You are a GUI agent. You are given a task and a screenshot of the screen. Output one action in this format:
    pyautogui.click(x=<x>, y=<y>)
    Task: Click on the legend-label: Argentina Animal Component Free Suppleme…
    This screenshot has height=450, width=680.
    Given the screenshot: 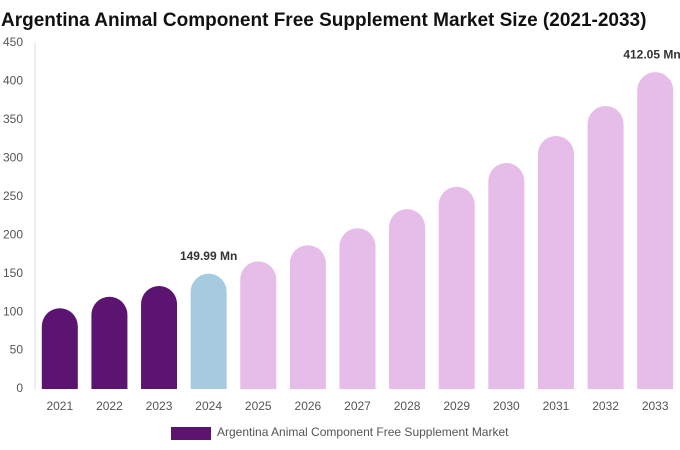 What is the action you would take?
    pyautogui.click(x=363, y=432)
    